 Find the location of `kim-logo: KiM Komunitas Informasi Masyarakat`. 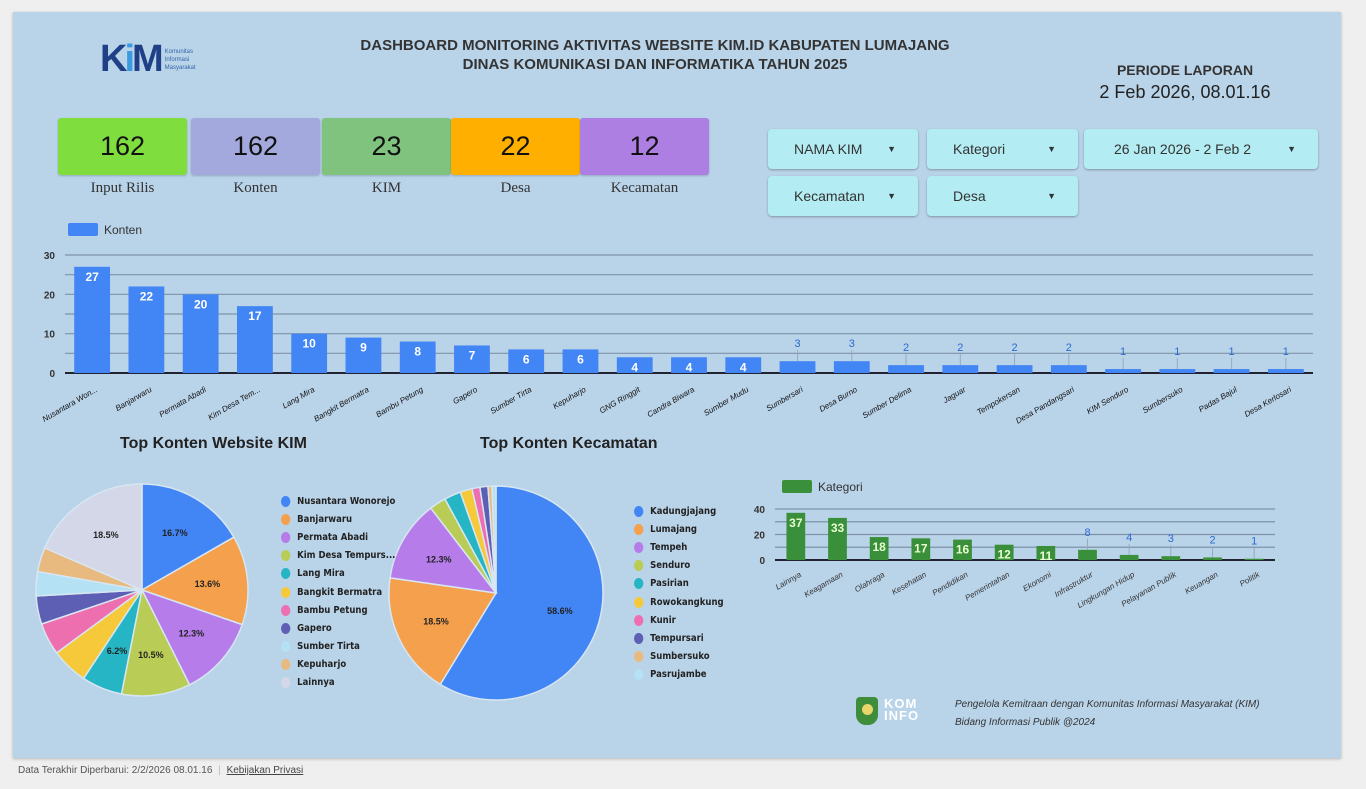

kim-logo: KiM Komunitas Informasi Masyarakat is located at coordinates (148, 59).